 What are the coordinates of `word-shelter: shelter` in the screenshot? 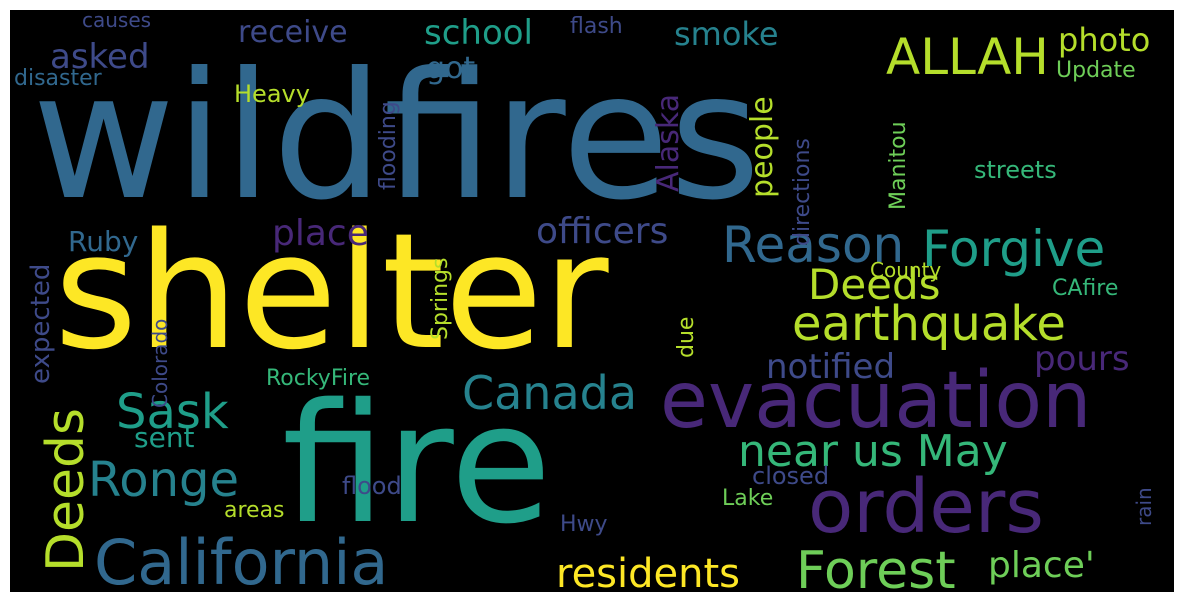 It's located at (331, 291).